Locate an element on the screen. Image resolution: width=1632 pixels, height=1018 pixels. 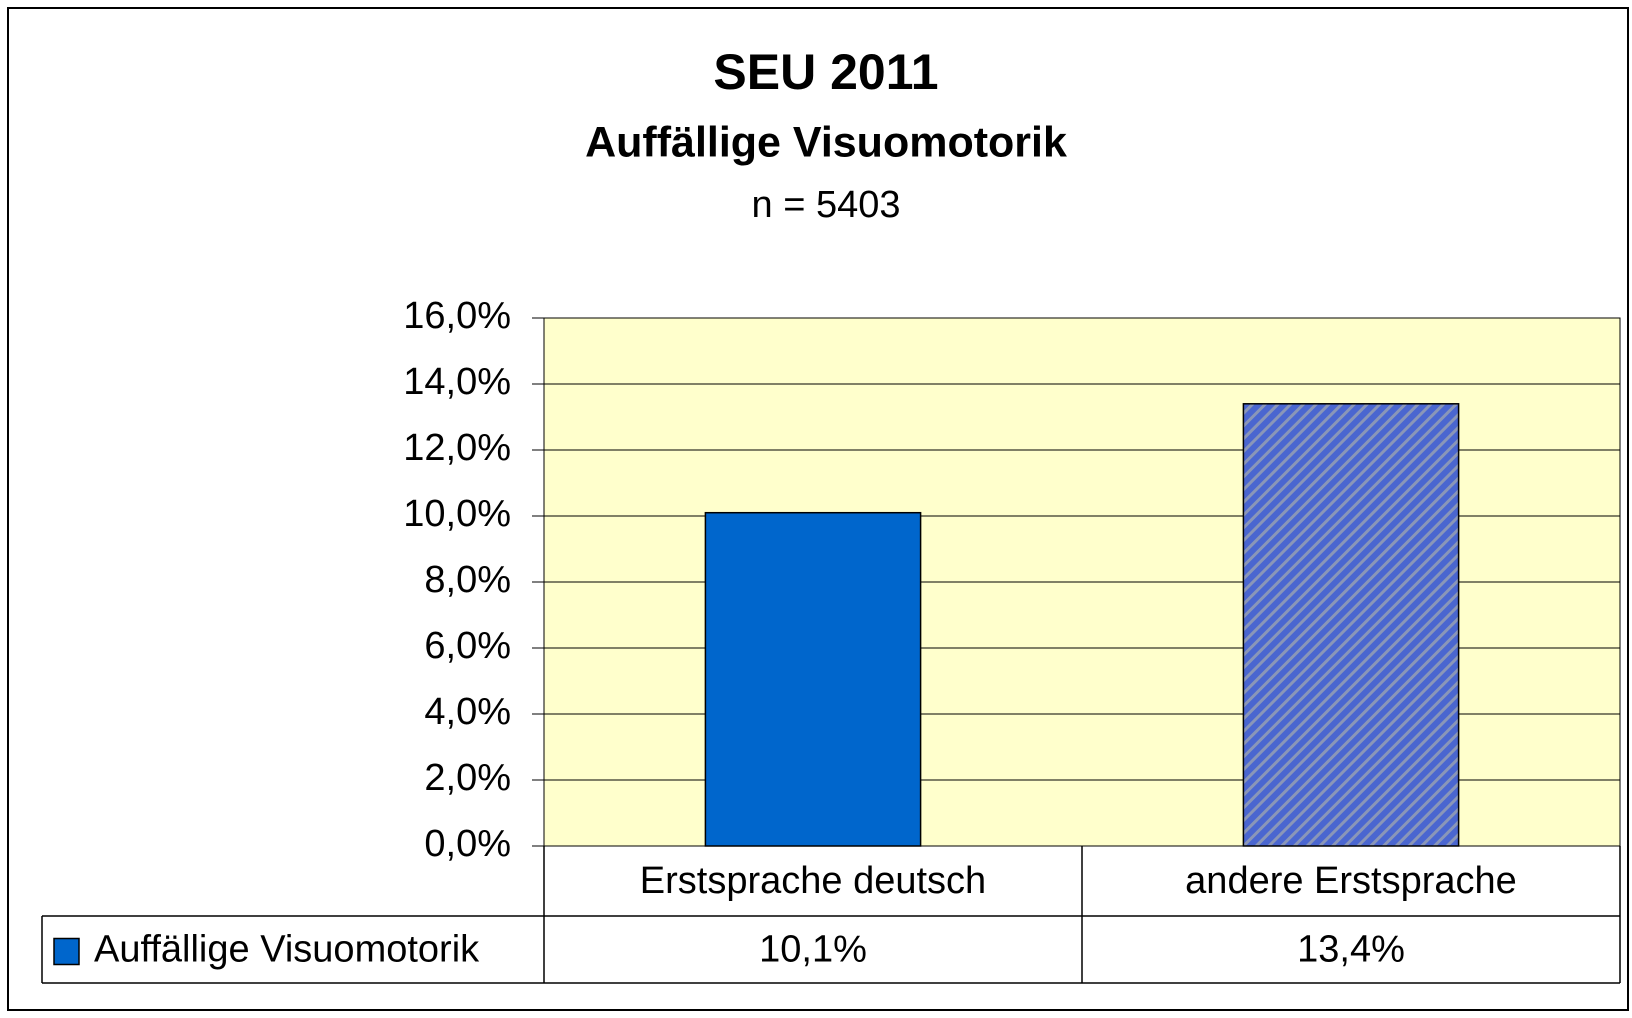
annotation: n = 5403 is located at coordinates (826, 205).